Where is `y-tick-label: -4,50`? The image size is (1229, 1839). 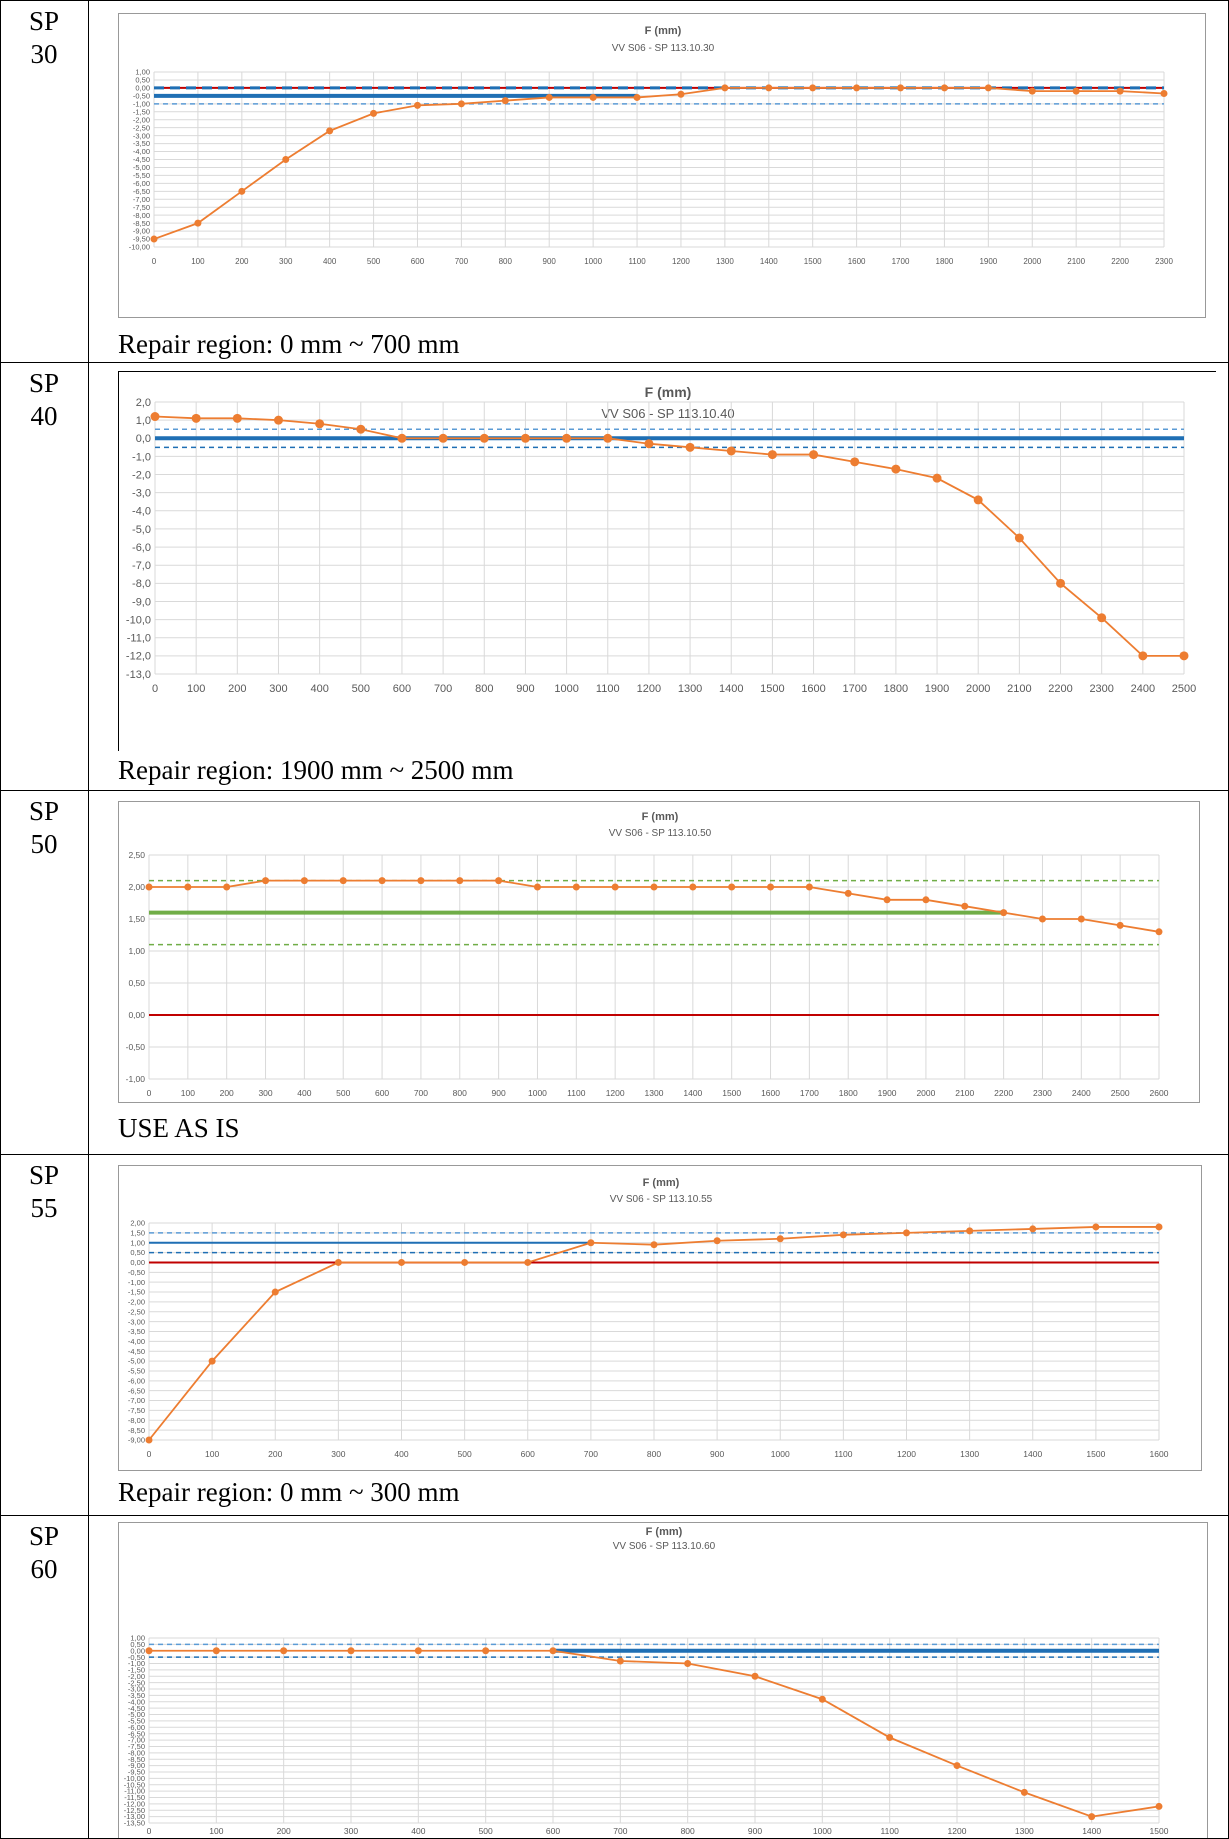 y-tick-label: -4,50 is located at coordinates (136, 1351).